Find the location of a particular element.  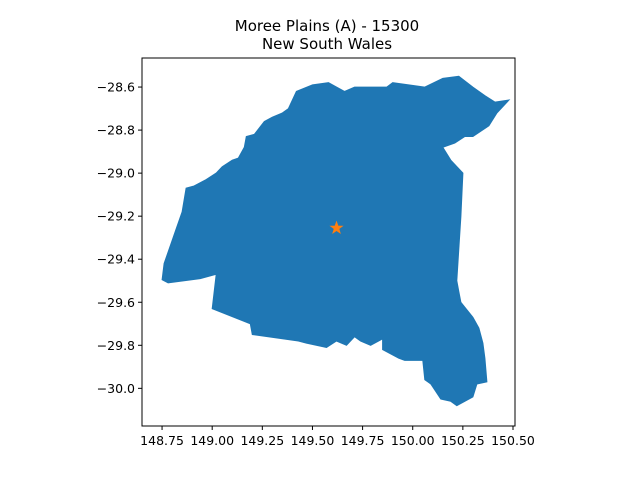

x-tick-label: 149.50 is located at coordinates (313, 440).